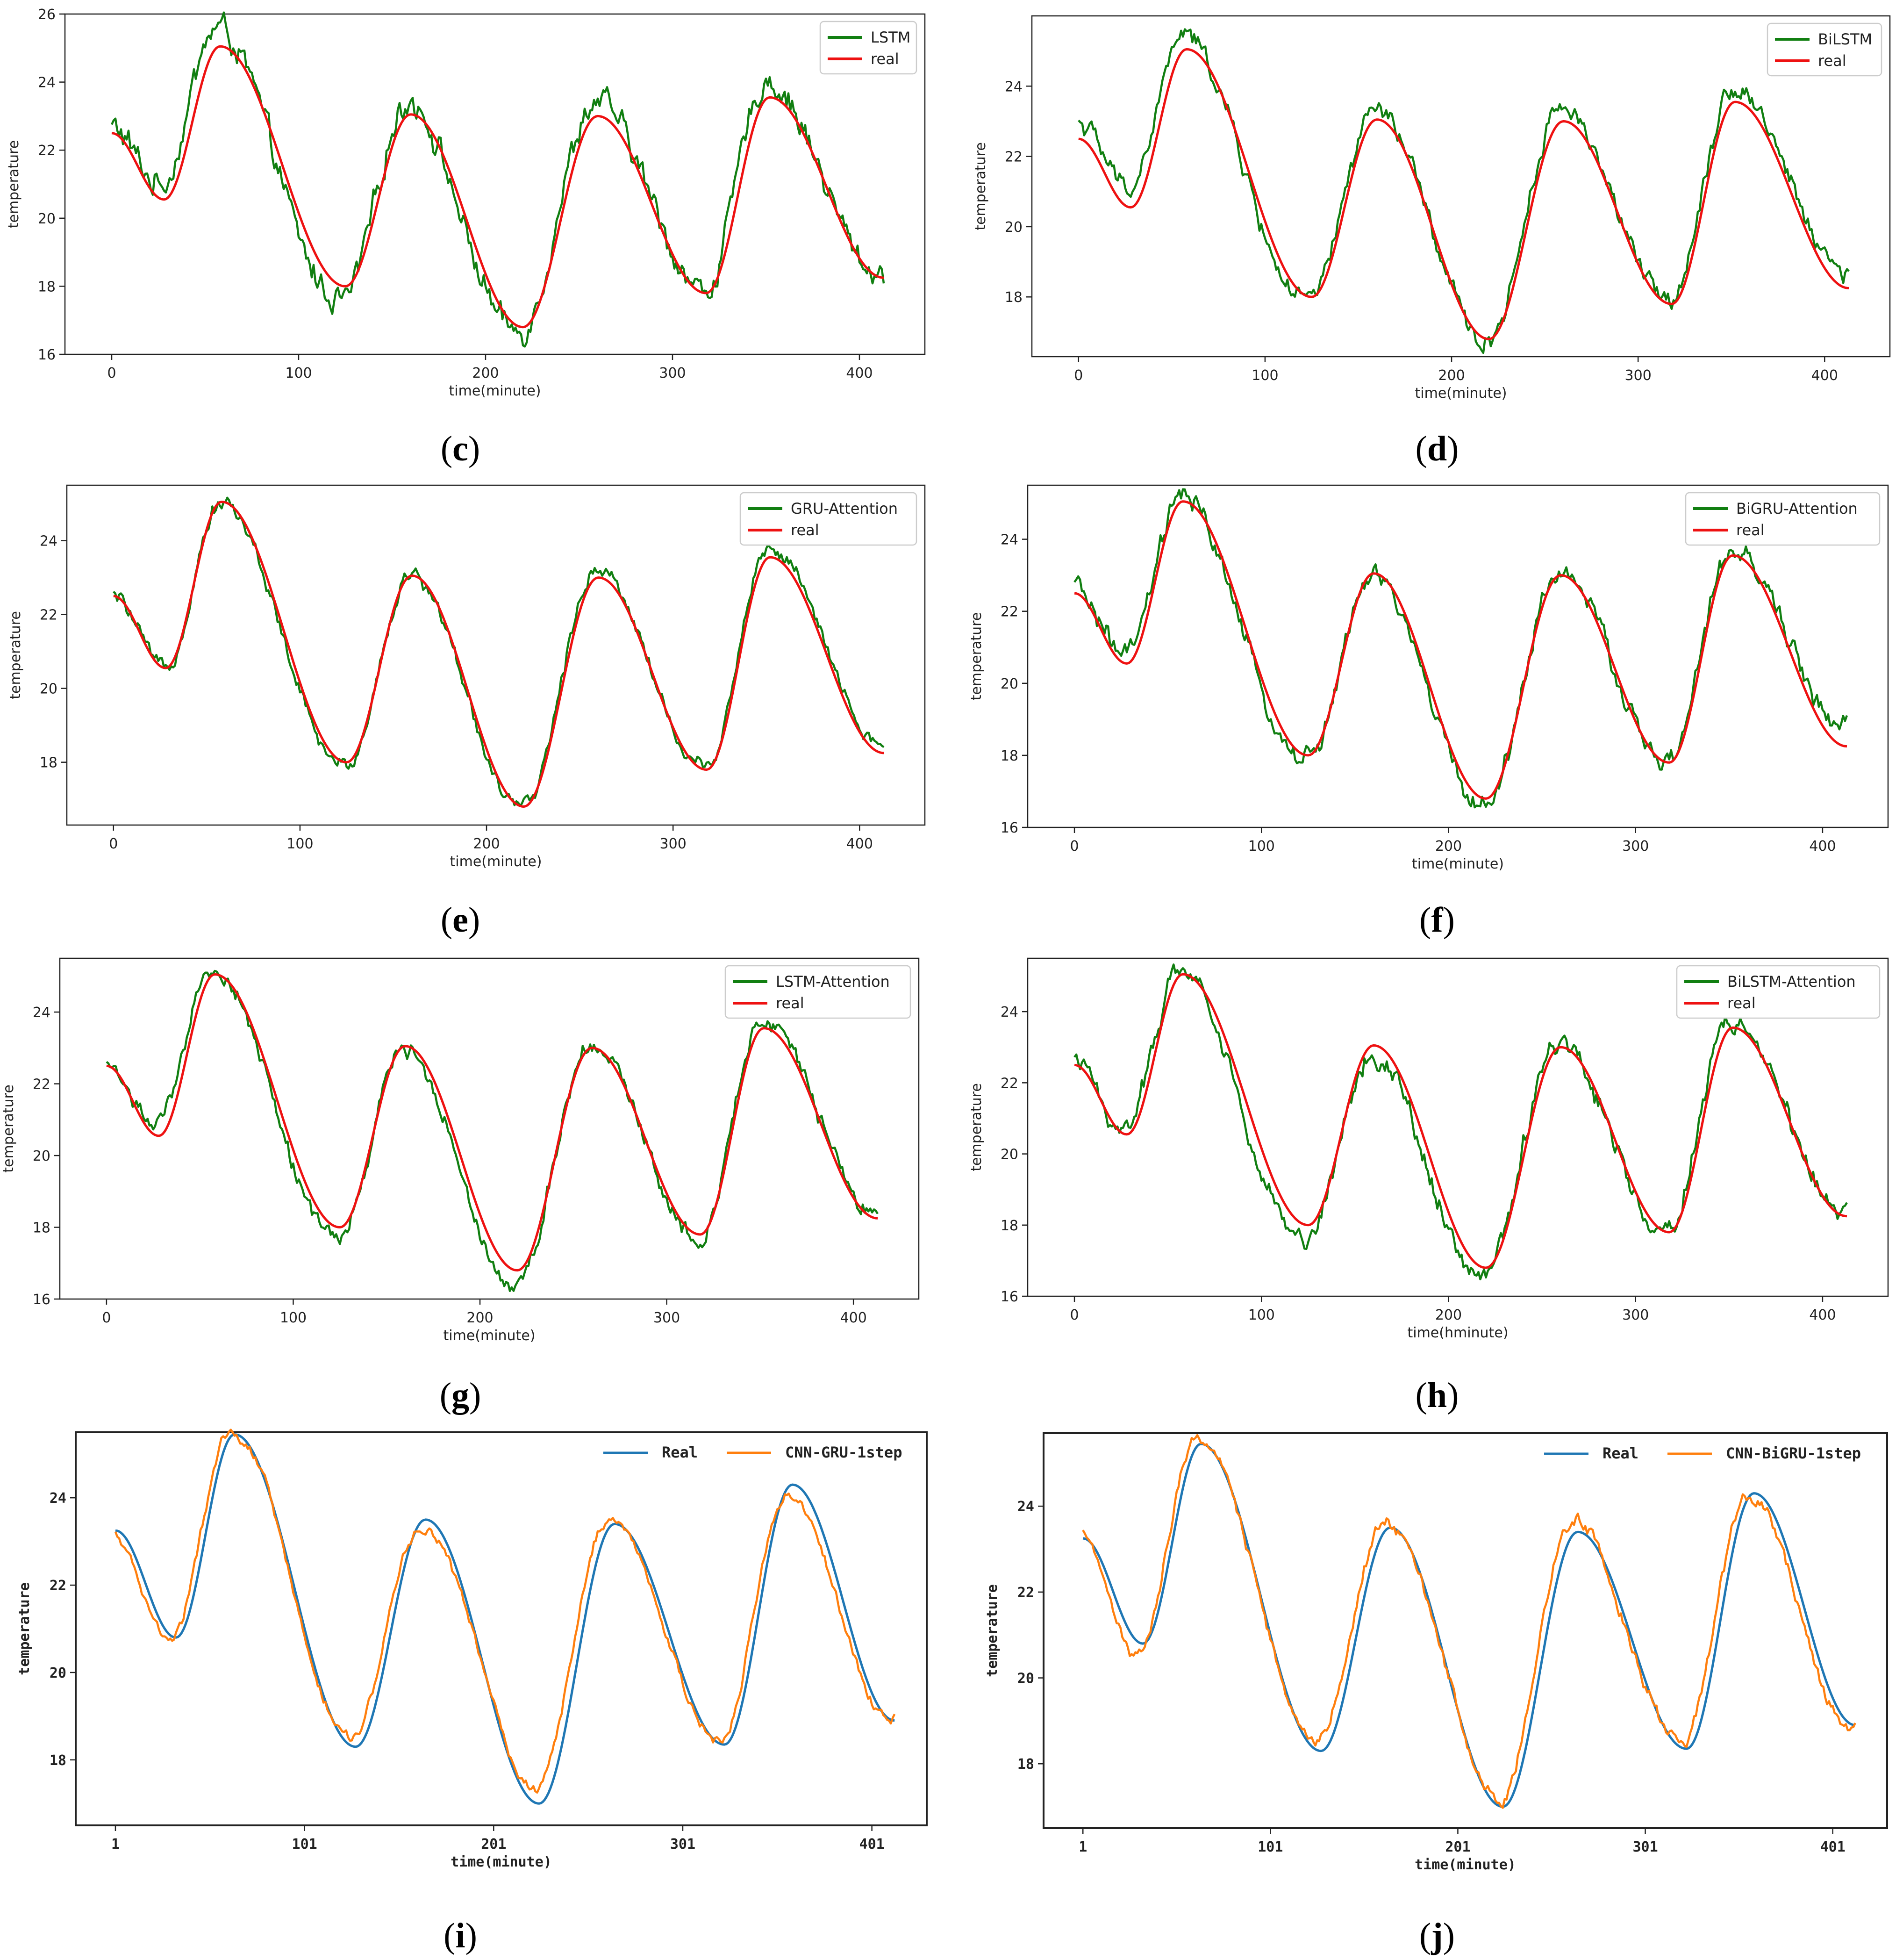 This screenshot has width=1903, height=1960. Describe the element at coordinates (1793, 1453) in the screenshot. I see `legend-label: CNN-BiGRU-1step` at that location.